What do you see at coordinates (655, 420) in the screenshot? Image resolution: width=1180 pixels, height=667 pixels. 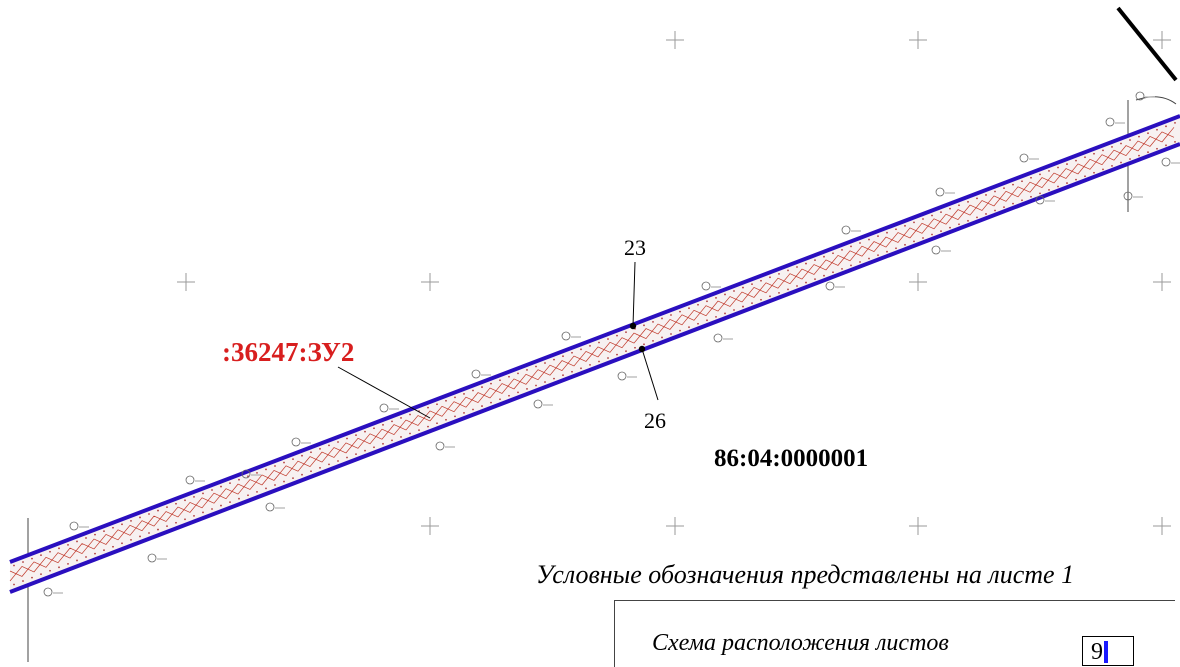 I see `point-26-label: 26` at bounding box center [655, 420].